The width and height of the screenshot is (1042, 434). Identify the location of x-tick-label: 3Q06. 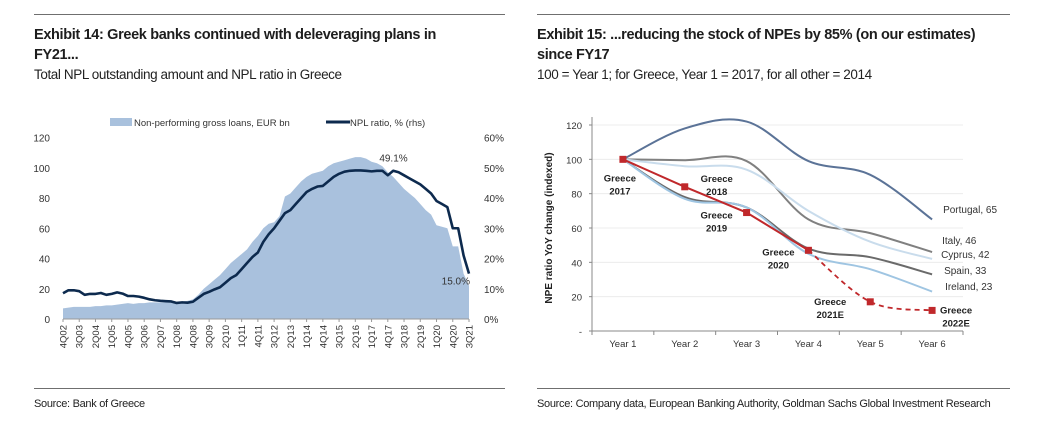
(145, 336).